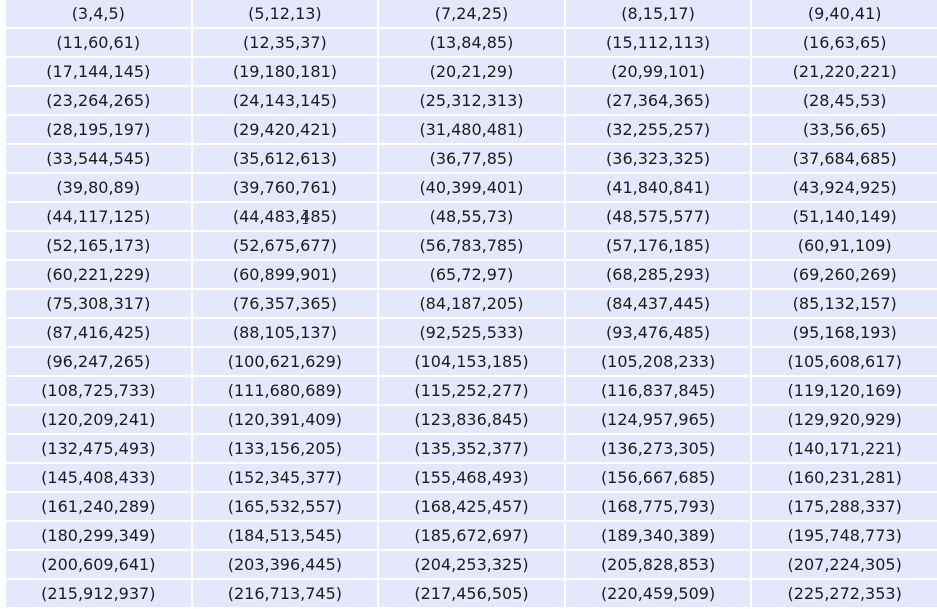  I want to click on triple-cell: (204,253,325), so click(471, 564).